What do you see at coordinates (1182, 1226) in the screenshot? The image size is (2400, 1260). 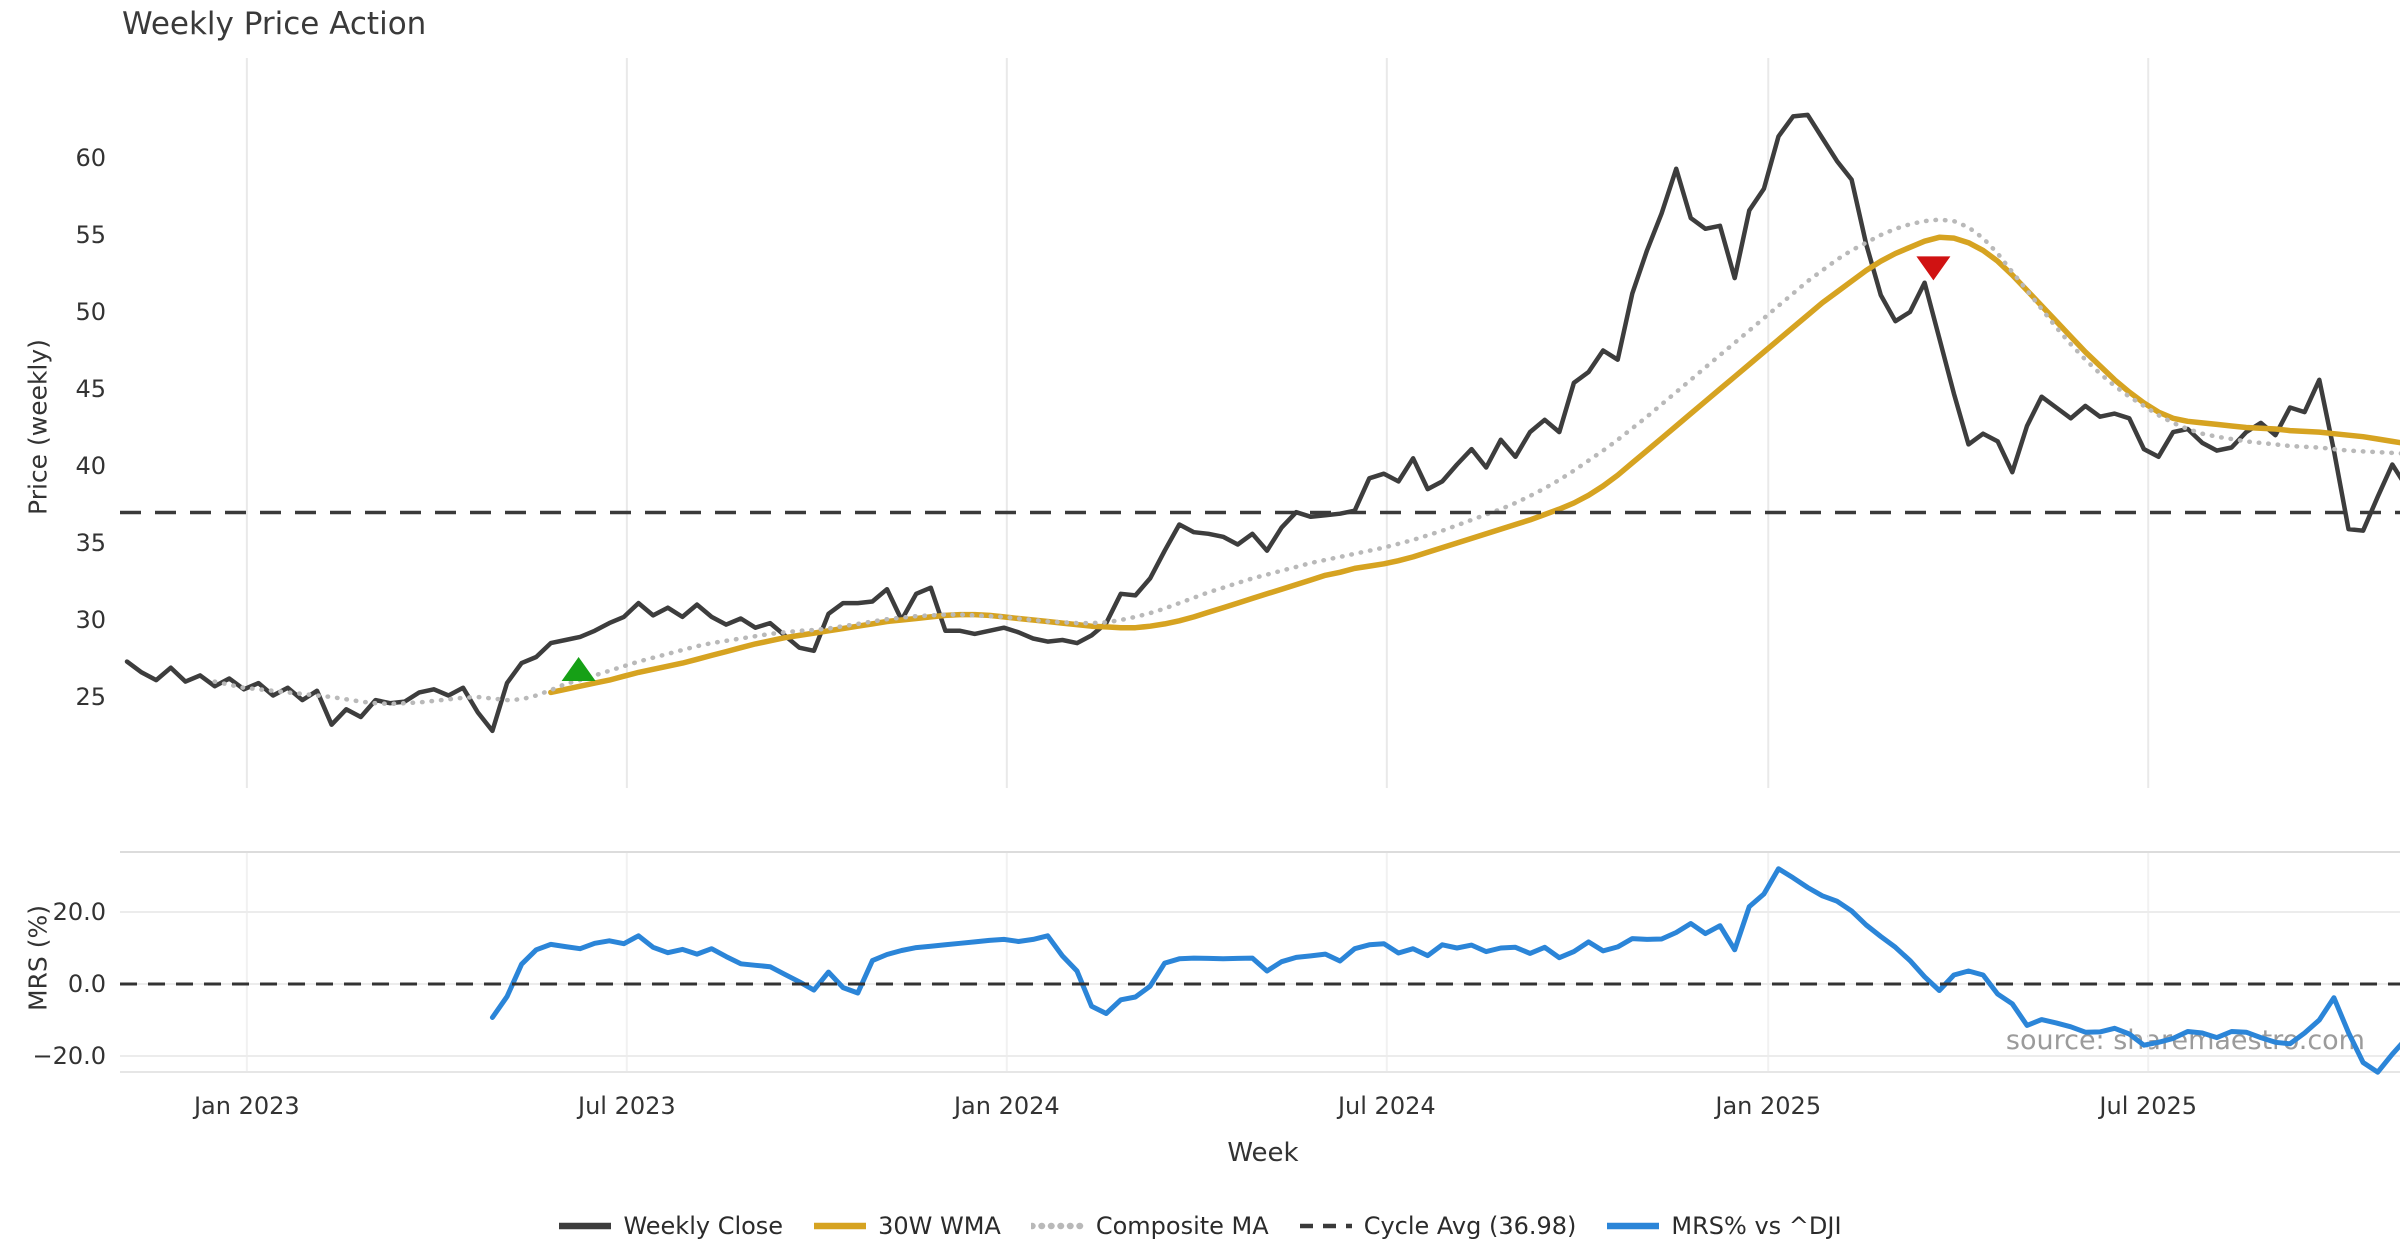 I see `legend-label: Composite MA` at bounding box center [1182, 1226].